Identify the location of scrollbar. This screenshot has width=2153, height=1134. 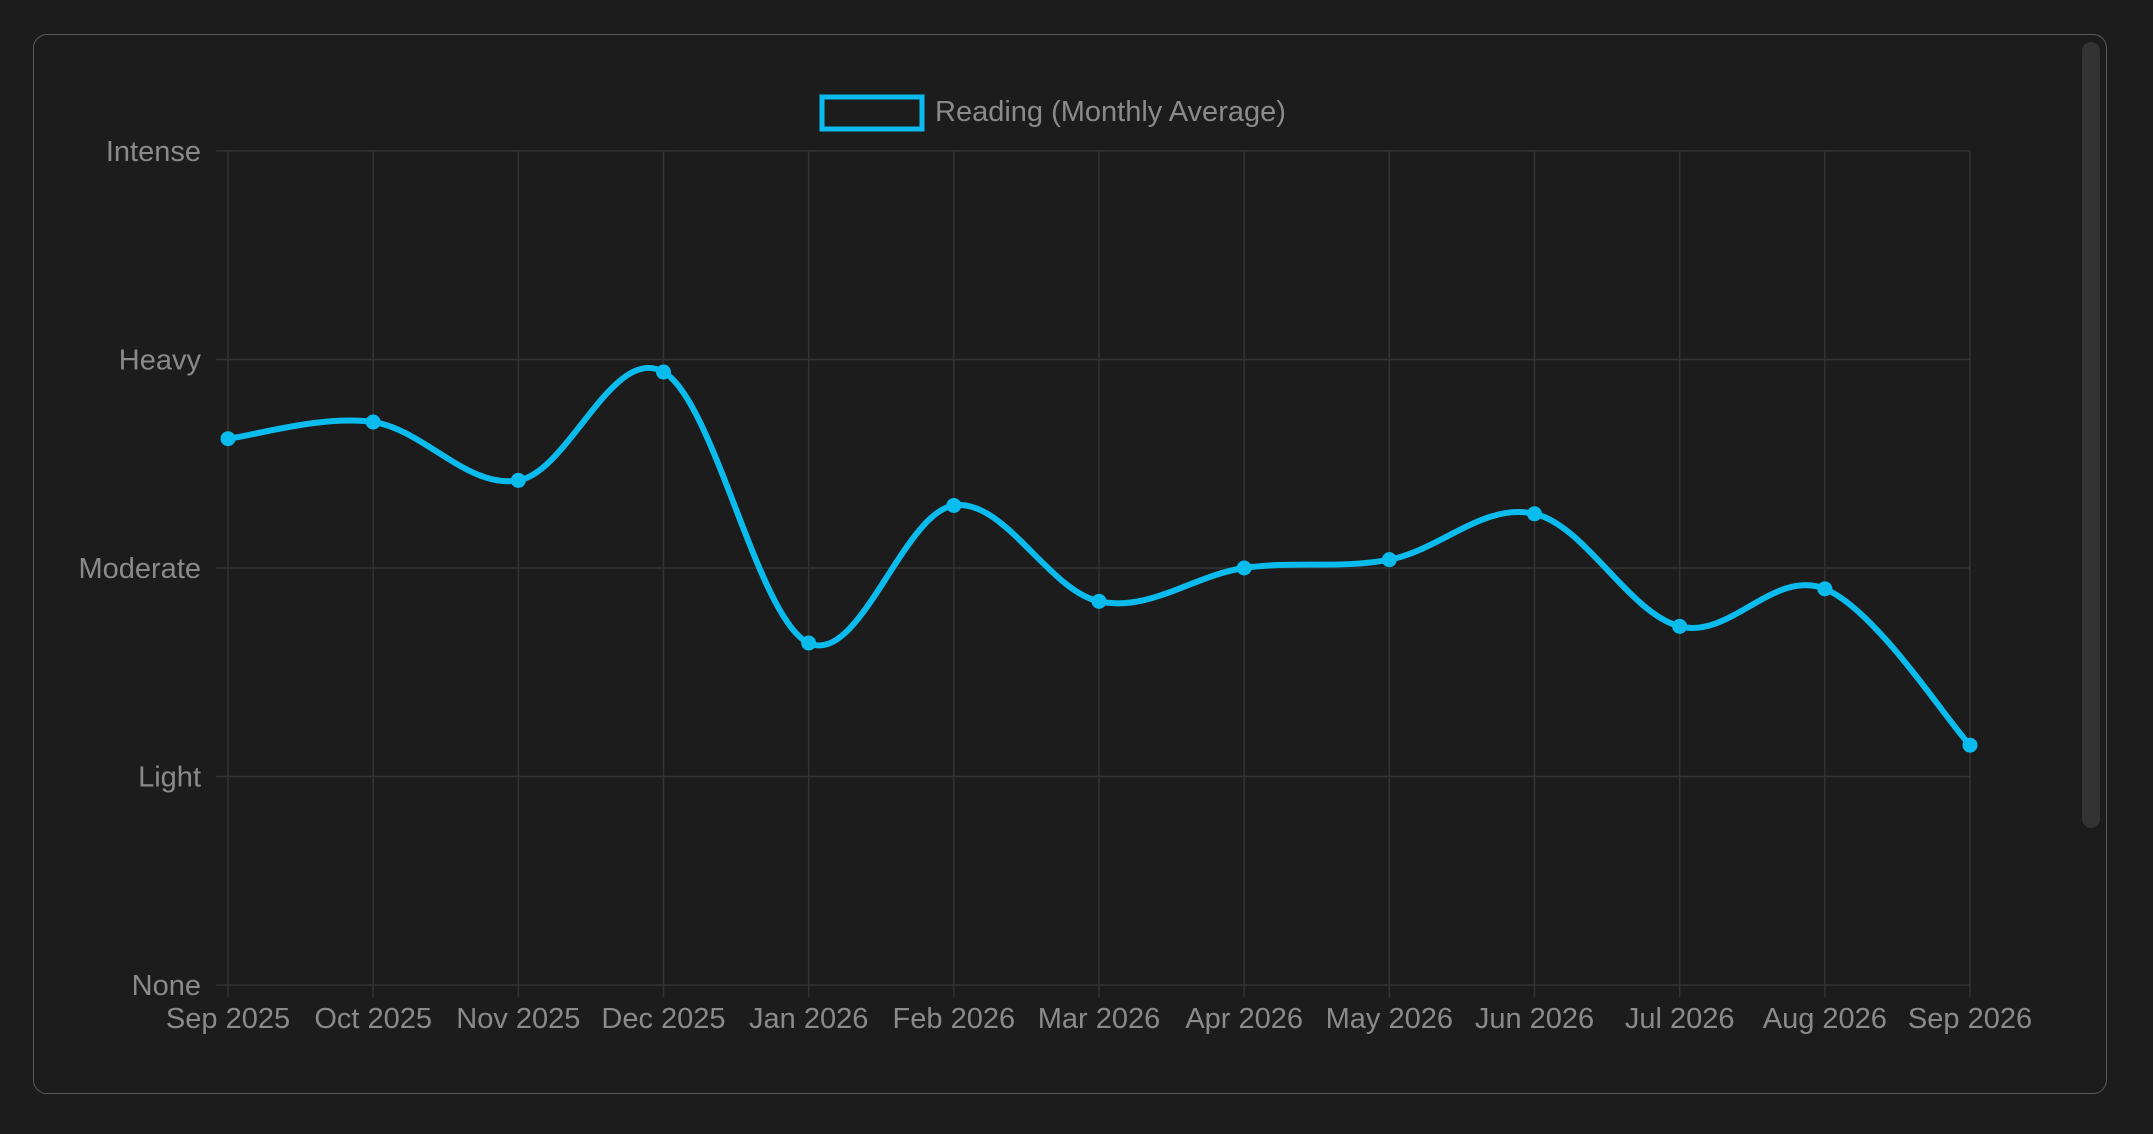
(2091, 435).